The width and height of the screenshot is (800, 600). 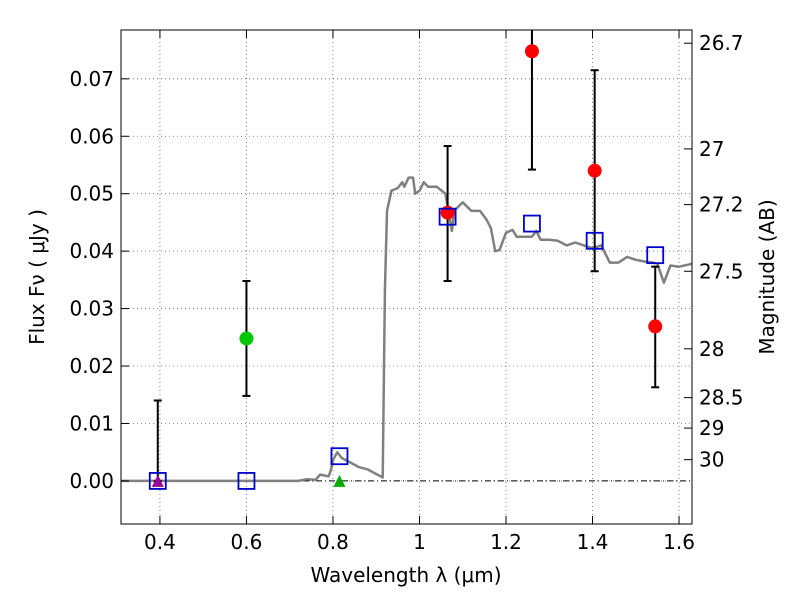 What do you see at coordinates (721, 205) in the screenshot?
I see `right-tick-label: 27.2` at bounding box center [721, 205].